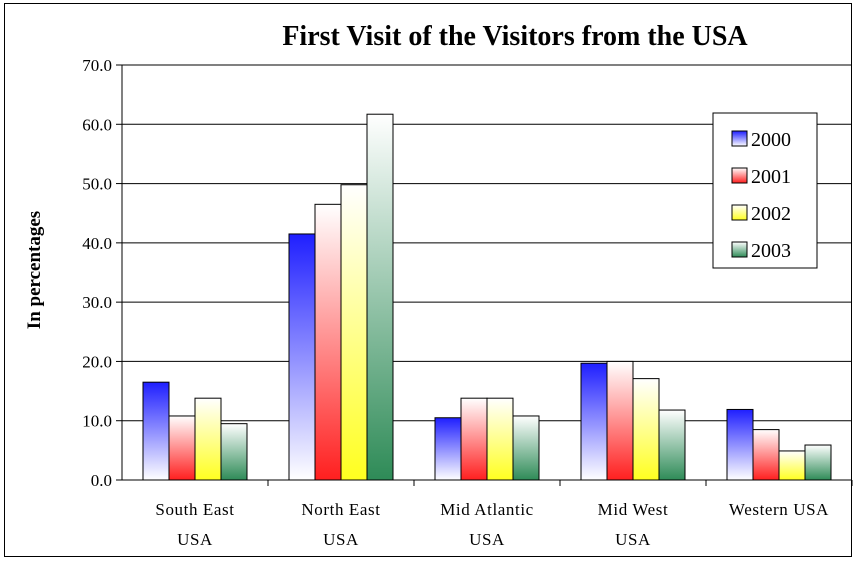  What do you see at coordinates (739, 138) in the screenshot?
I see `legend-swatch-2000` at bounding box center [739, 138].